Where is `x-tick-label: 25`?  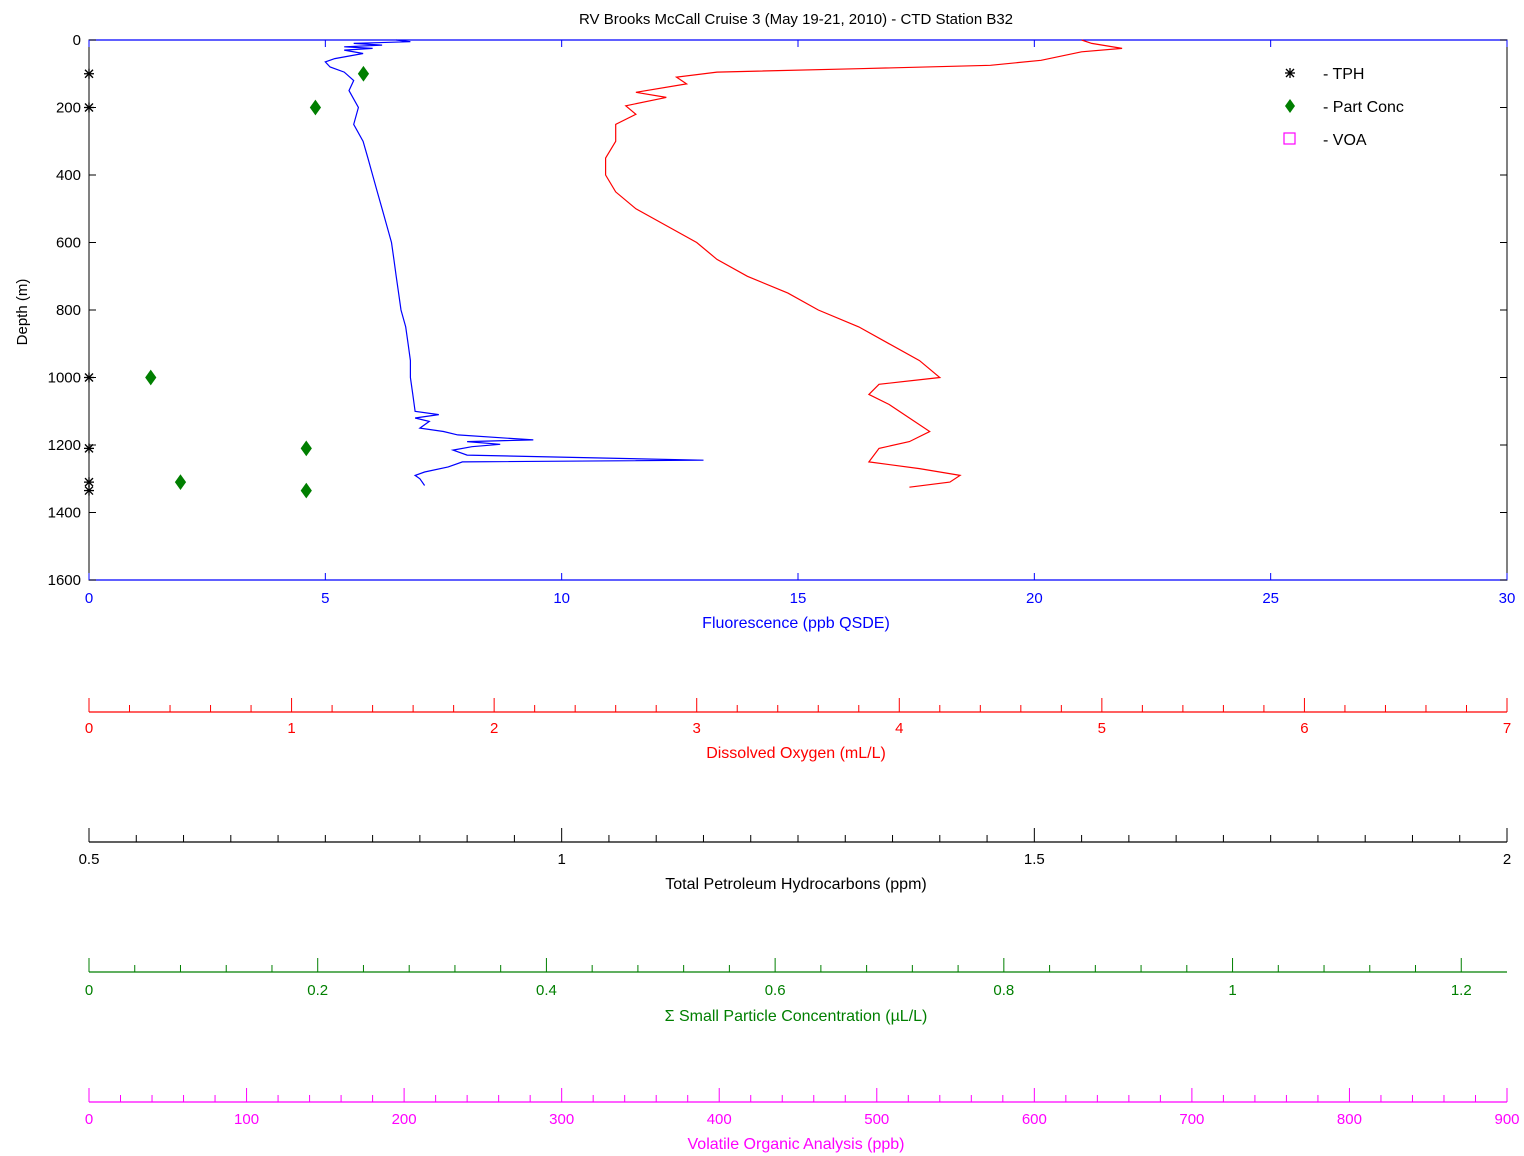
x-tick-label: 25 is located at coordinates (1270, 598).